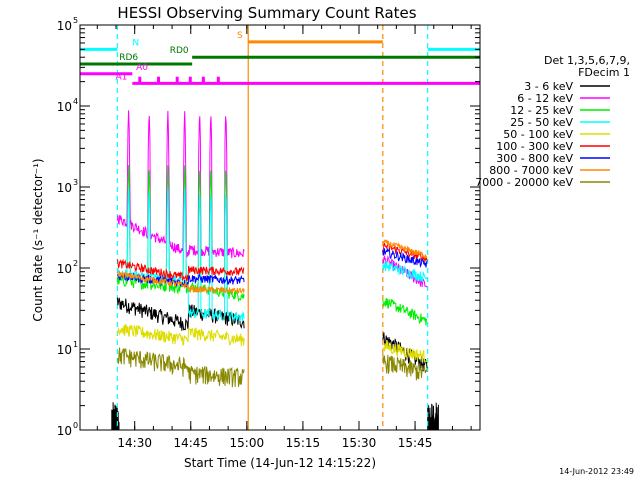  I want to click on timestamp: 14-Jun-2012 23:49, so click(596, 471).